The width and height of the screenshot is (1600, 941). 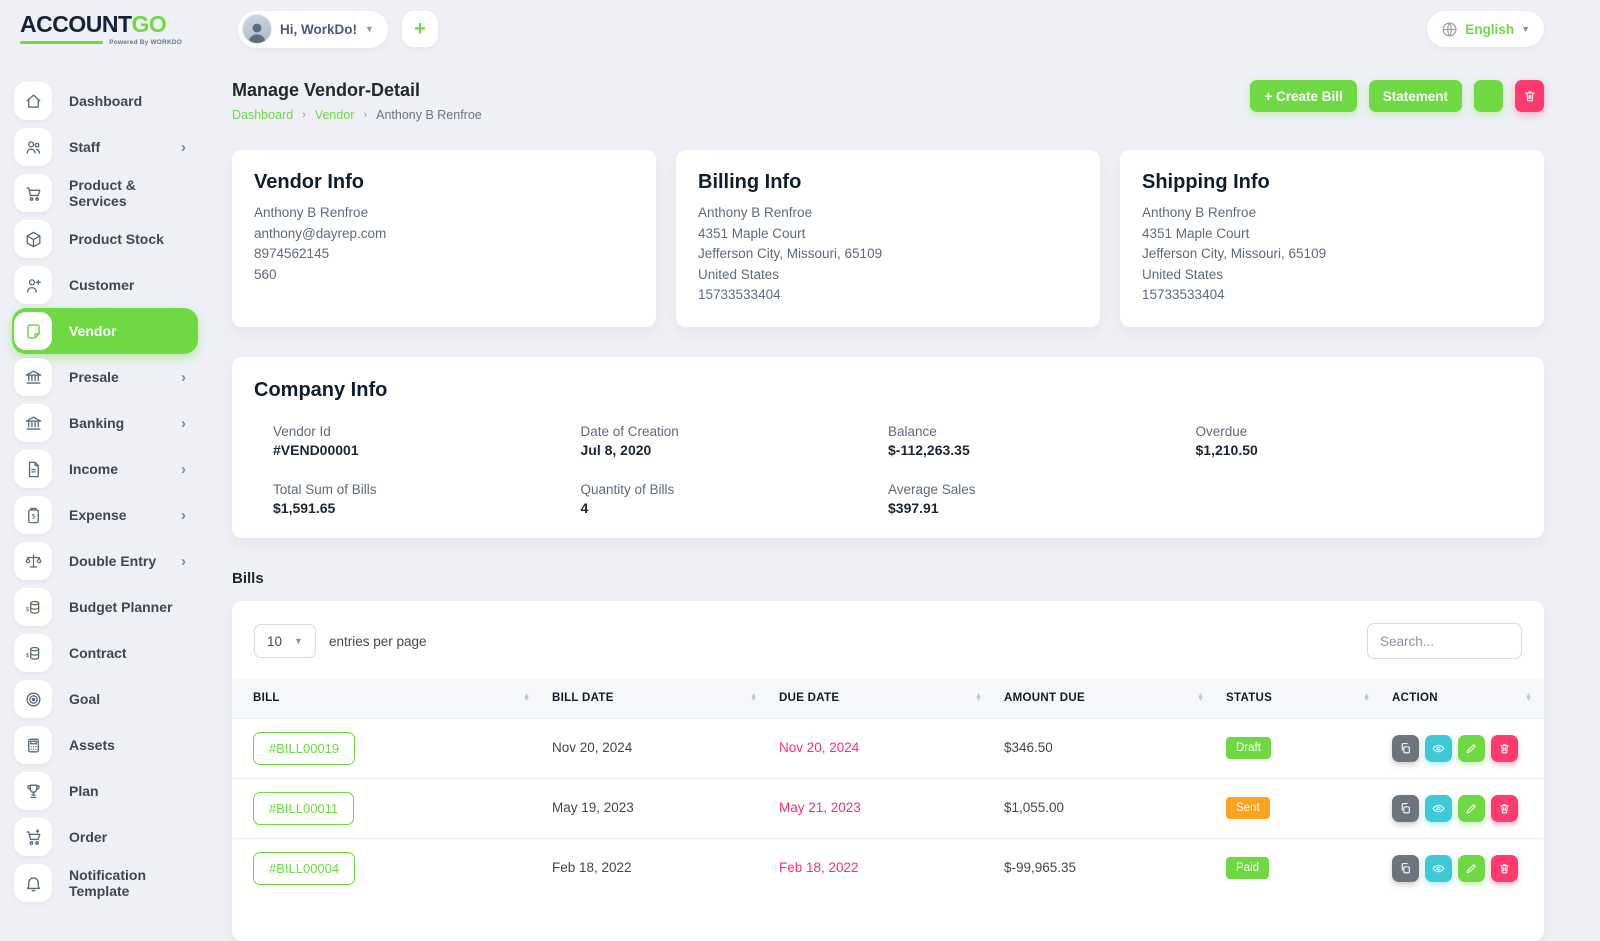 What do you see at coordinates (1332, 295) in the screenshot?
I see `shipping-phone: 15733533404` at bounding box center [1332, 295].